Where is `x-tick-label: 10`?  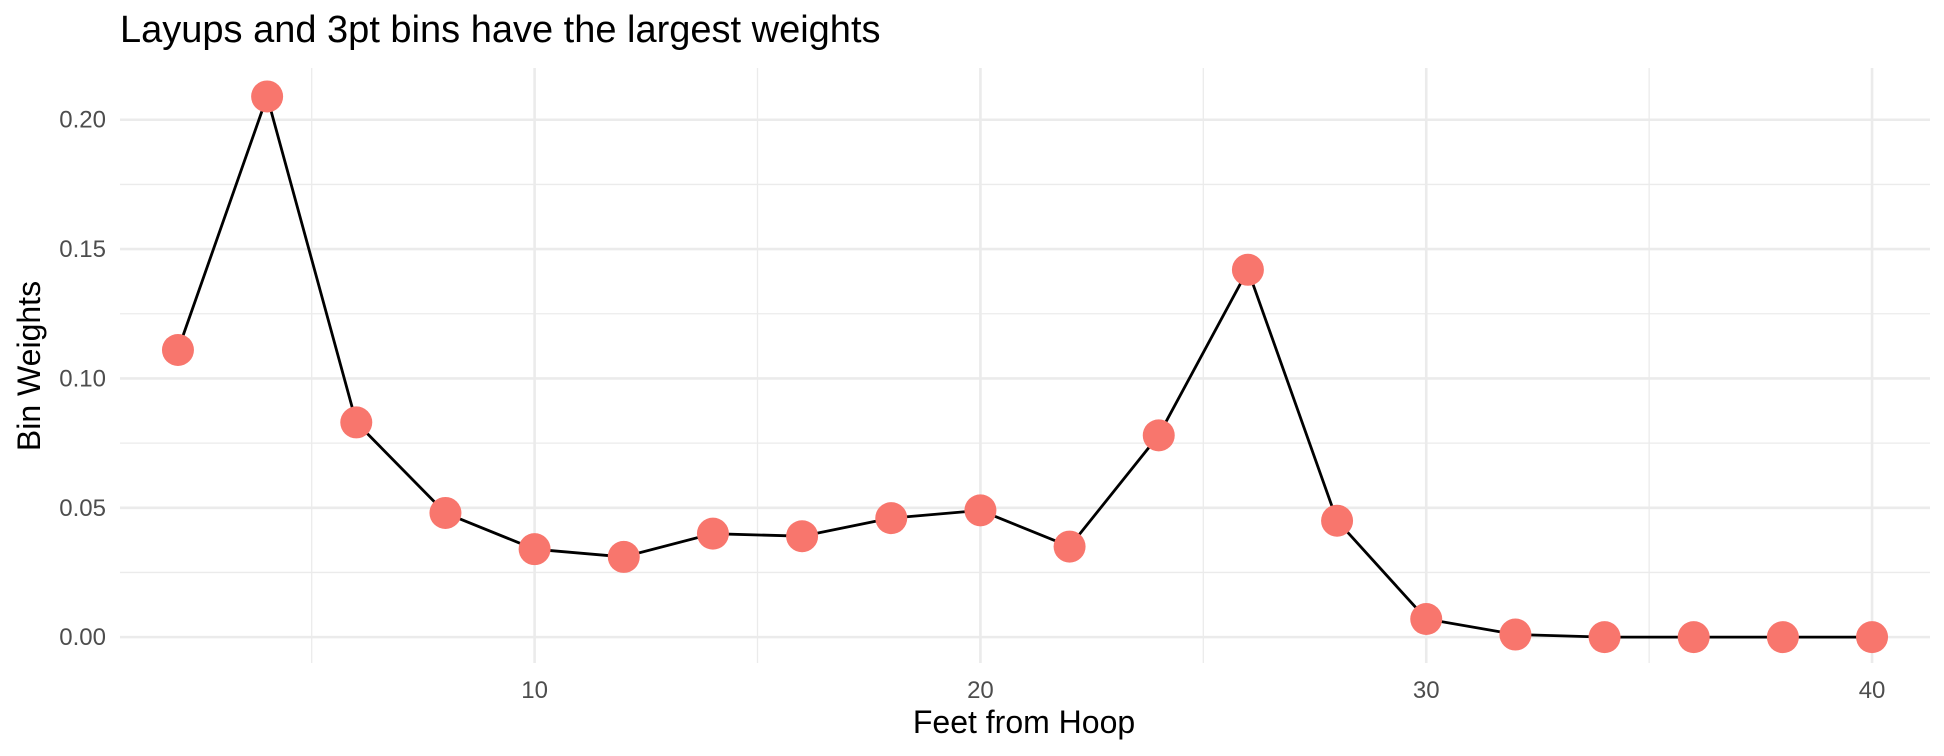
x-tick-label: 10 is located at coordinates (534, 690).